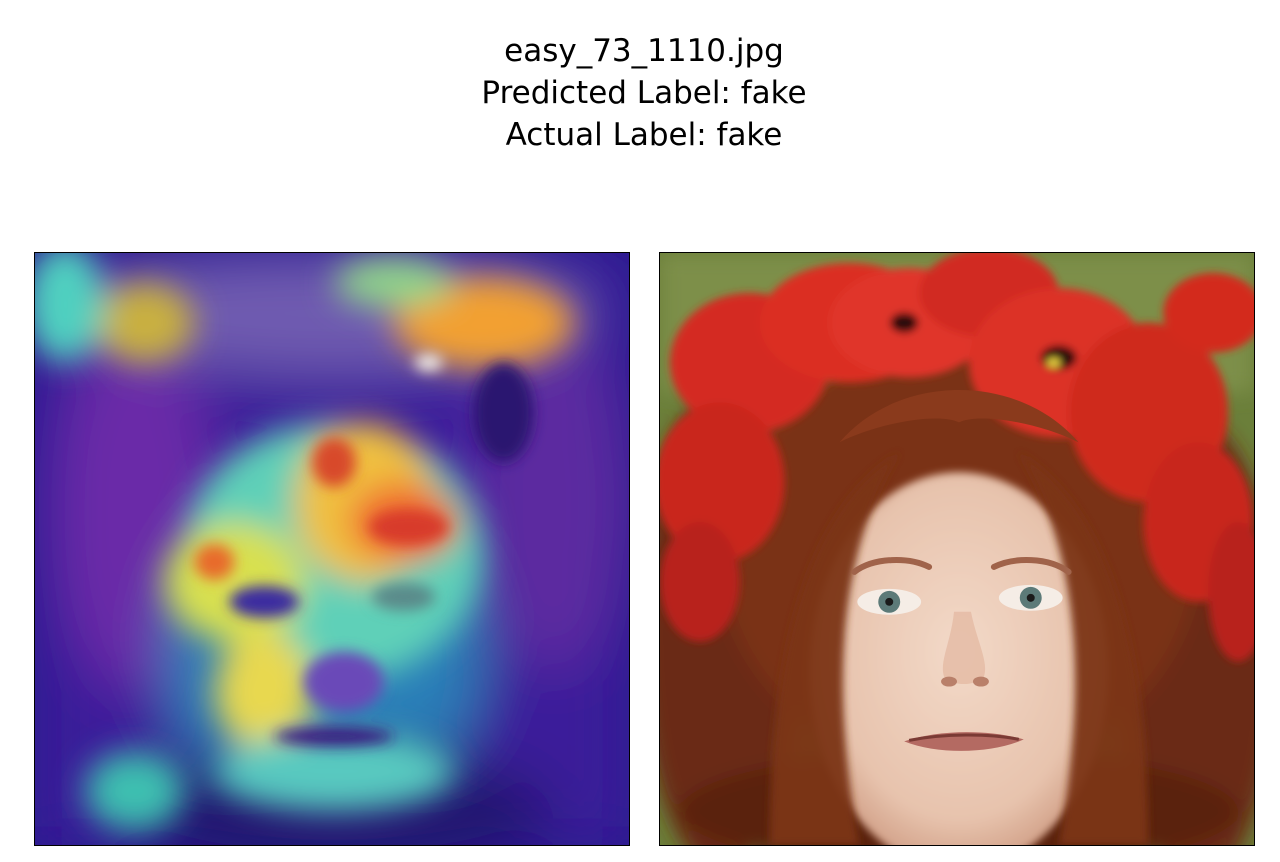 Image resolution: width=1280 pixels, height=862 pixels. Describe the element at coordinates (644, 93) in the screenshot. I see `predicted-label: Predicted Label: fake` at that location.